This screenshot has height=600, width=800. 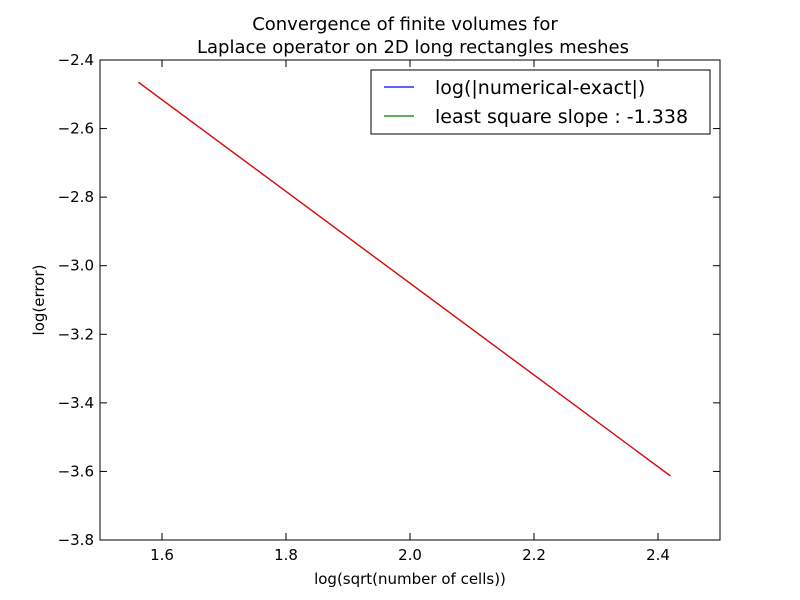 What do you see at coordinates (162, 555) in the screenshot?
I see `x-tick-label: 1.6` at bounding box center [162, 555].